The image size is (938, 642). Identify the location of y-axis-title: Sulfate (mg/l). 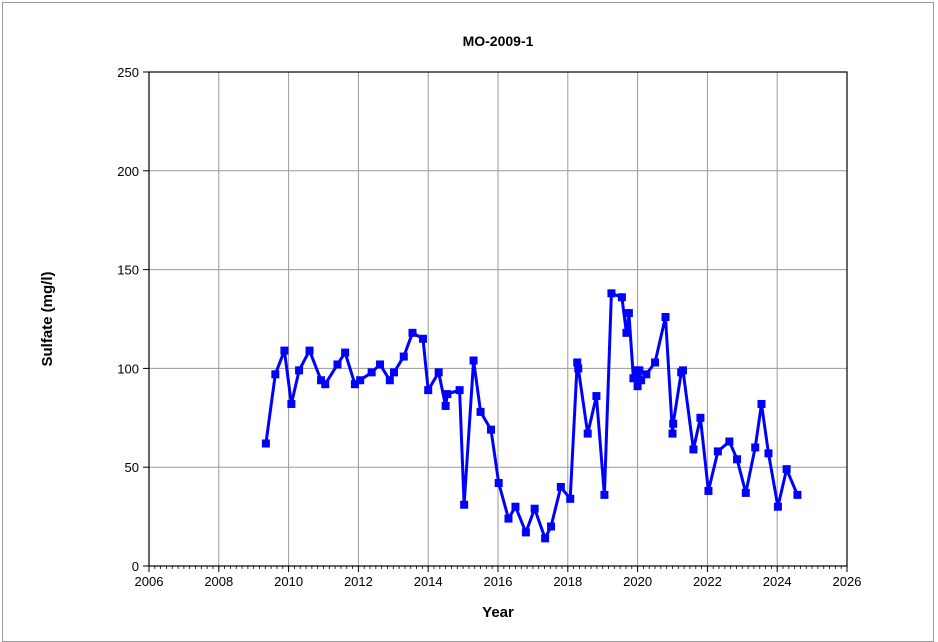
(47, 318).